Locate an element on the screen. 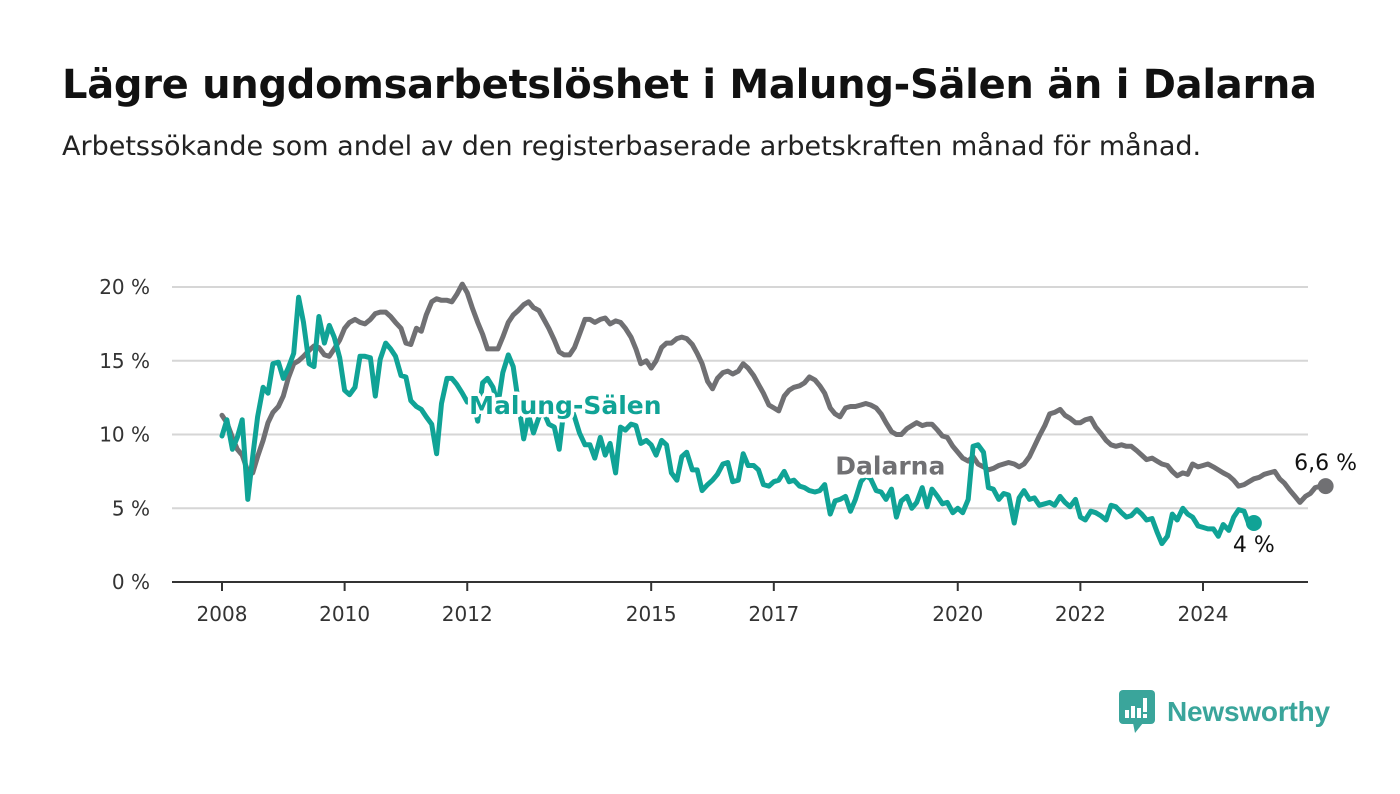 The height and width of the screenshot is (794, 1400). x-tick-label-2020: 2020 is located at coordinates (957, 614).